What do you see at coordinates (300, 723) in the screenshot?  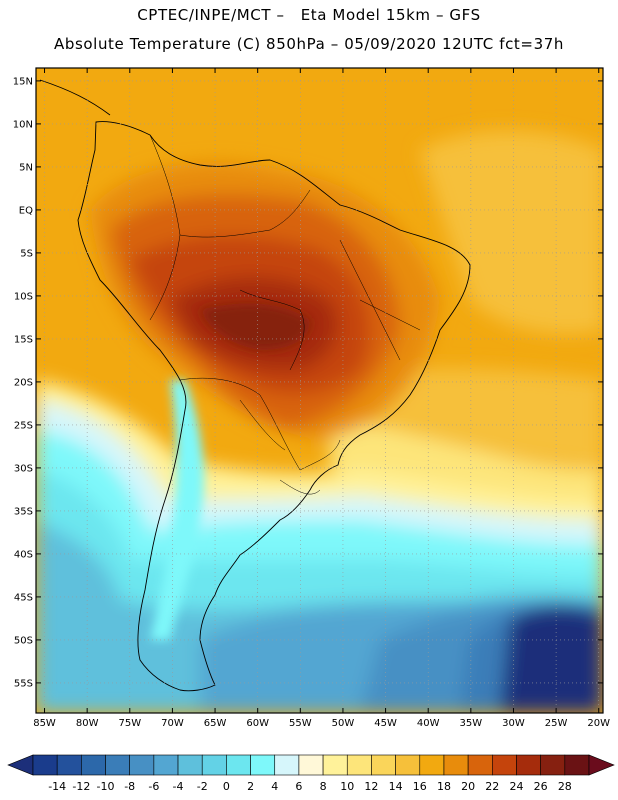 I see `lon-tick-label: 55W` at bounding box center [300, 723].